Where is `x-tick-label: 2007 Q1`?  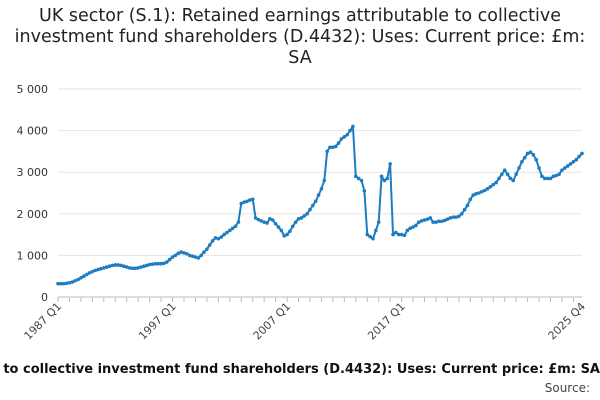
x-tick-label: 2007 Q1 is located at coordinates (272, 321).